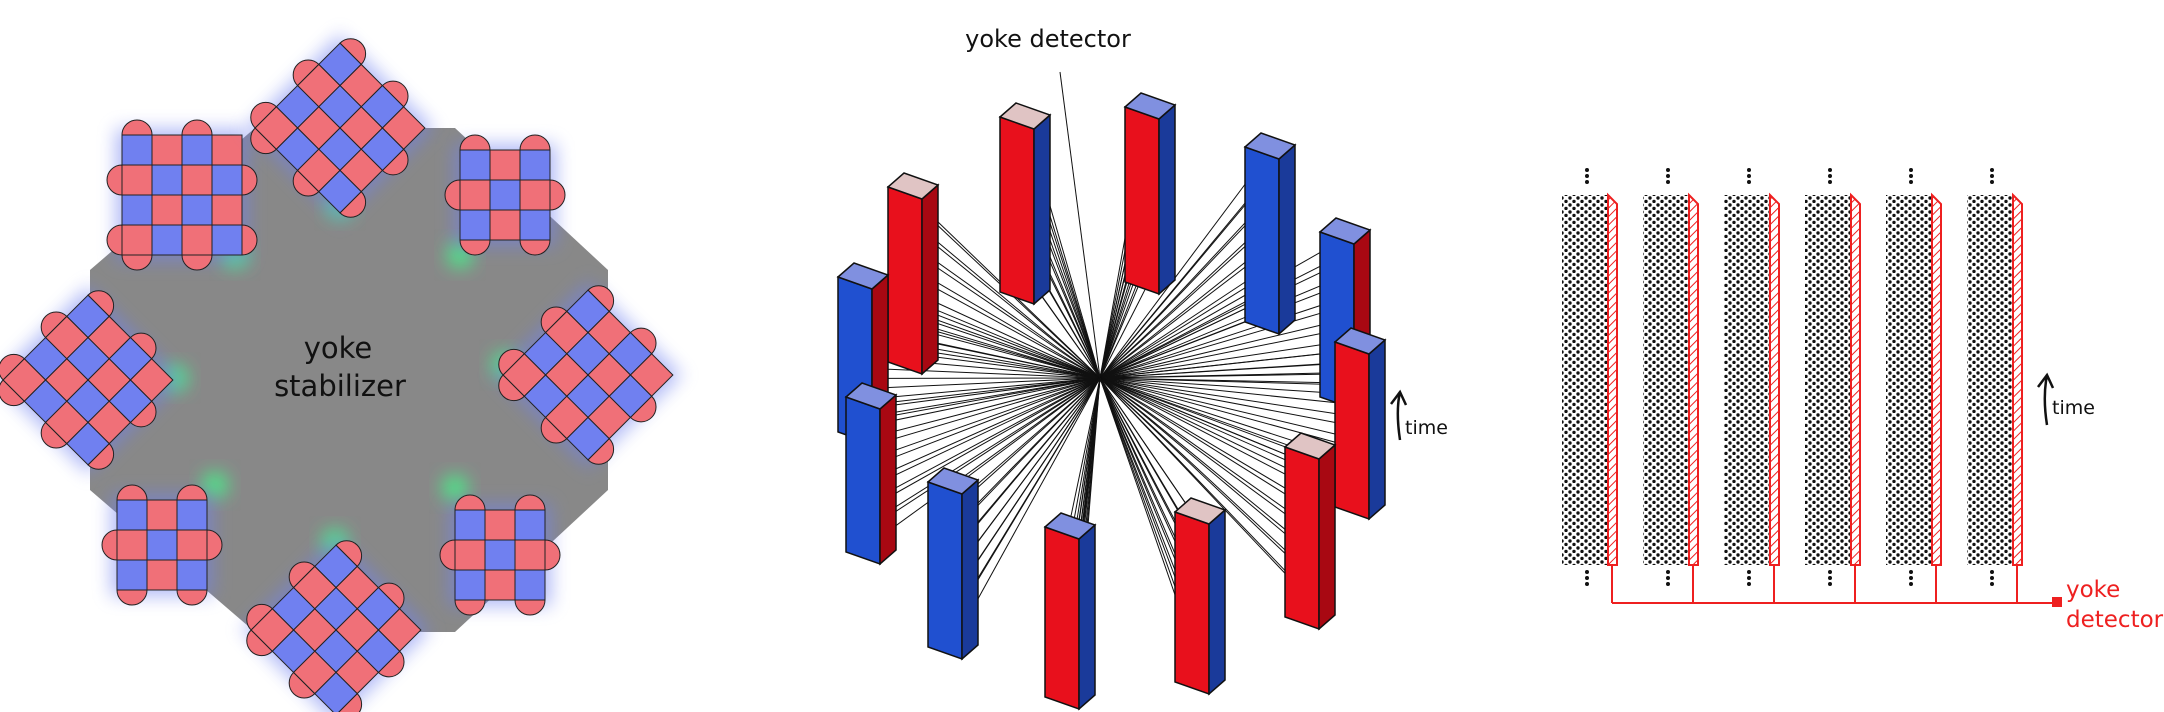  What do you see at coordinates (340, 128) in the screenshot?
I see `checker-patch-top` at bounding box center [340, 128].